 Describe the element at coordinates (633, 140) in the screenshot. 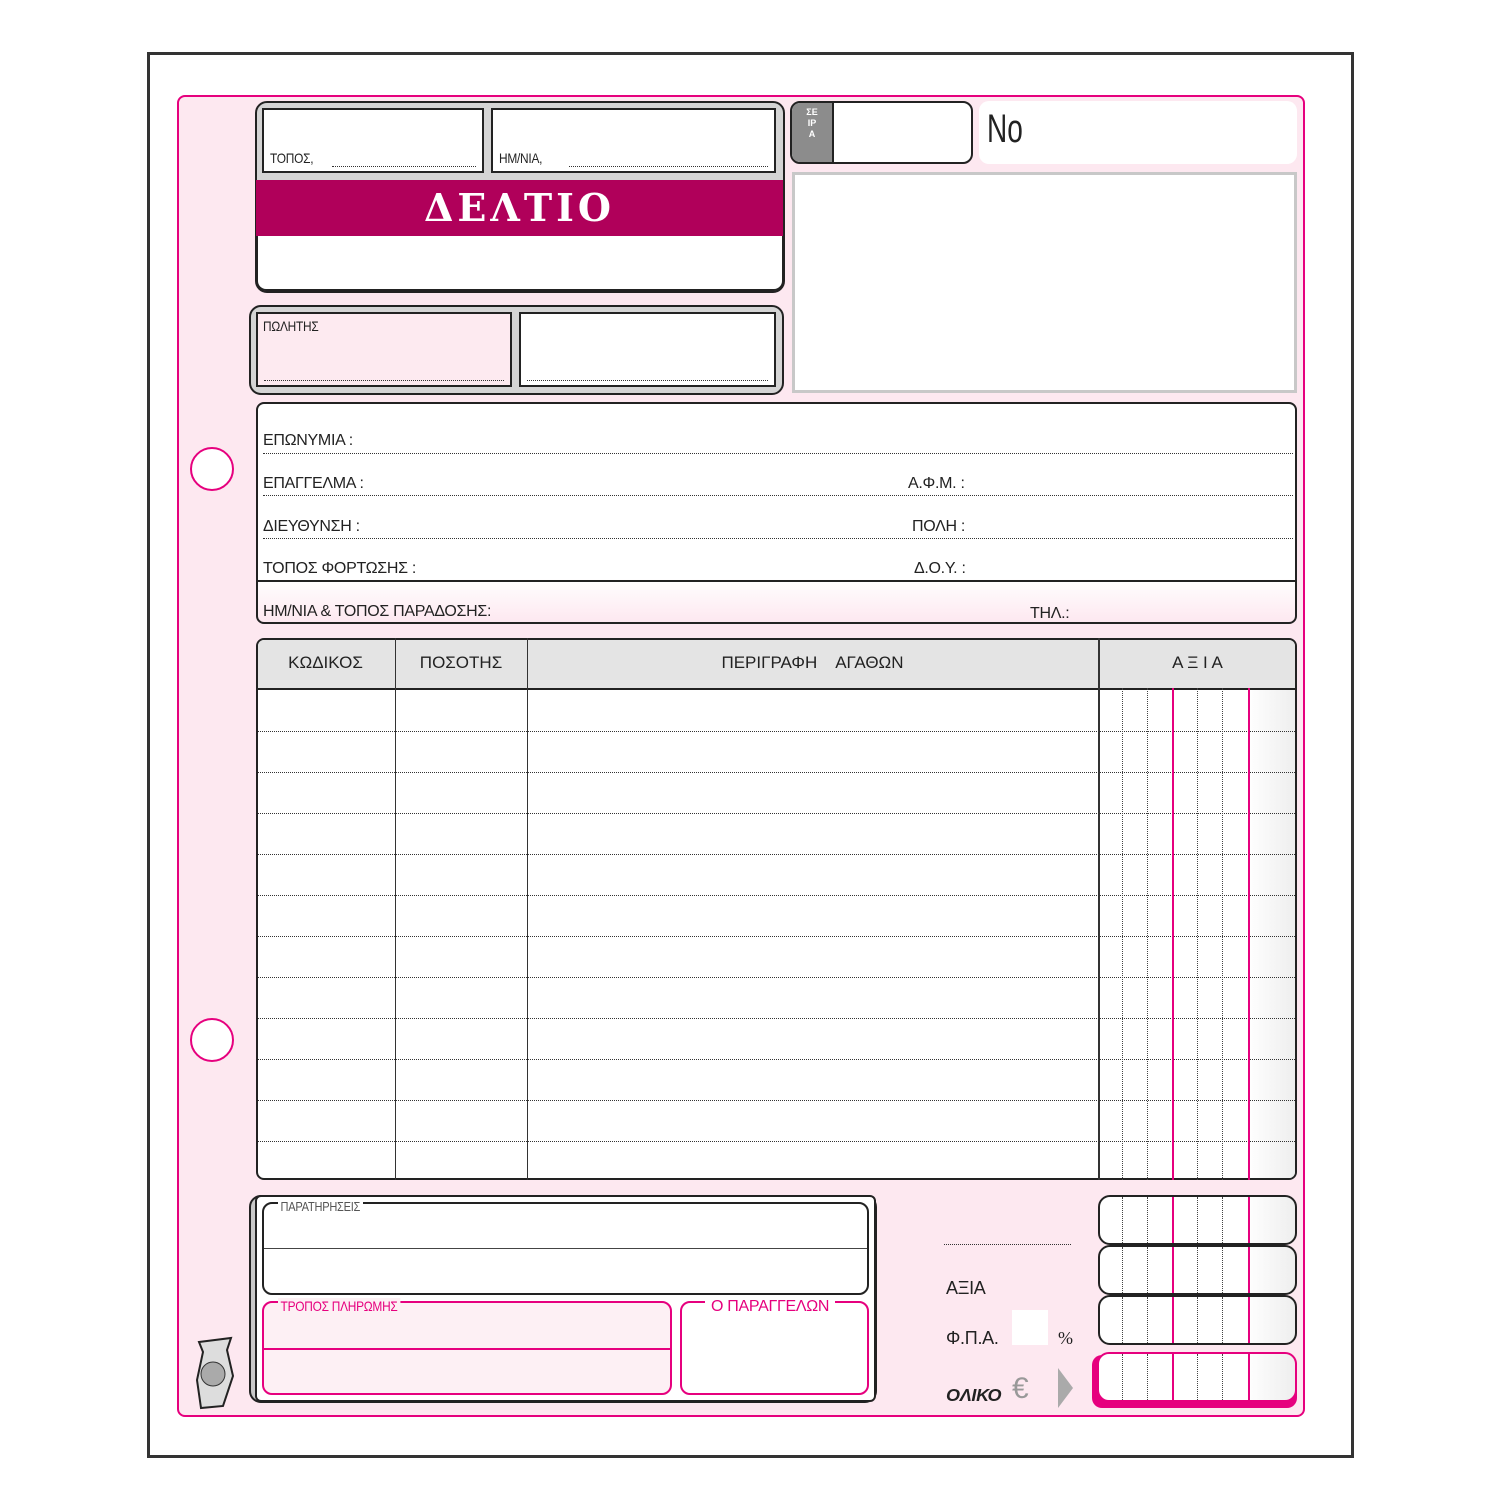

I see `date-field: ΗΜ/ΝΙΑ,` at that location.